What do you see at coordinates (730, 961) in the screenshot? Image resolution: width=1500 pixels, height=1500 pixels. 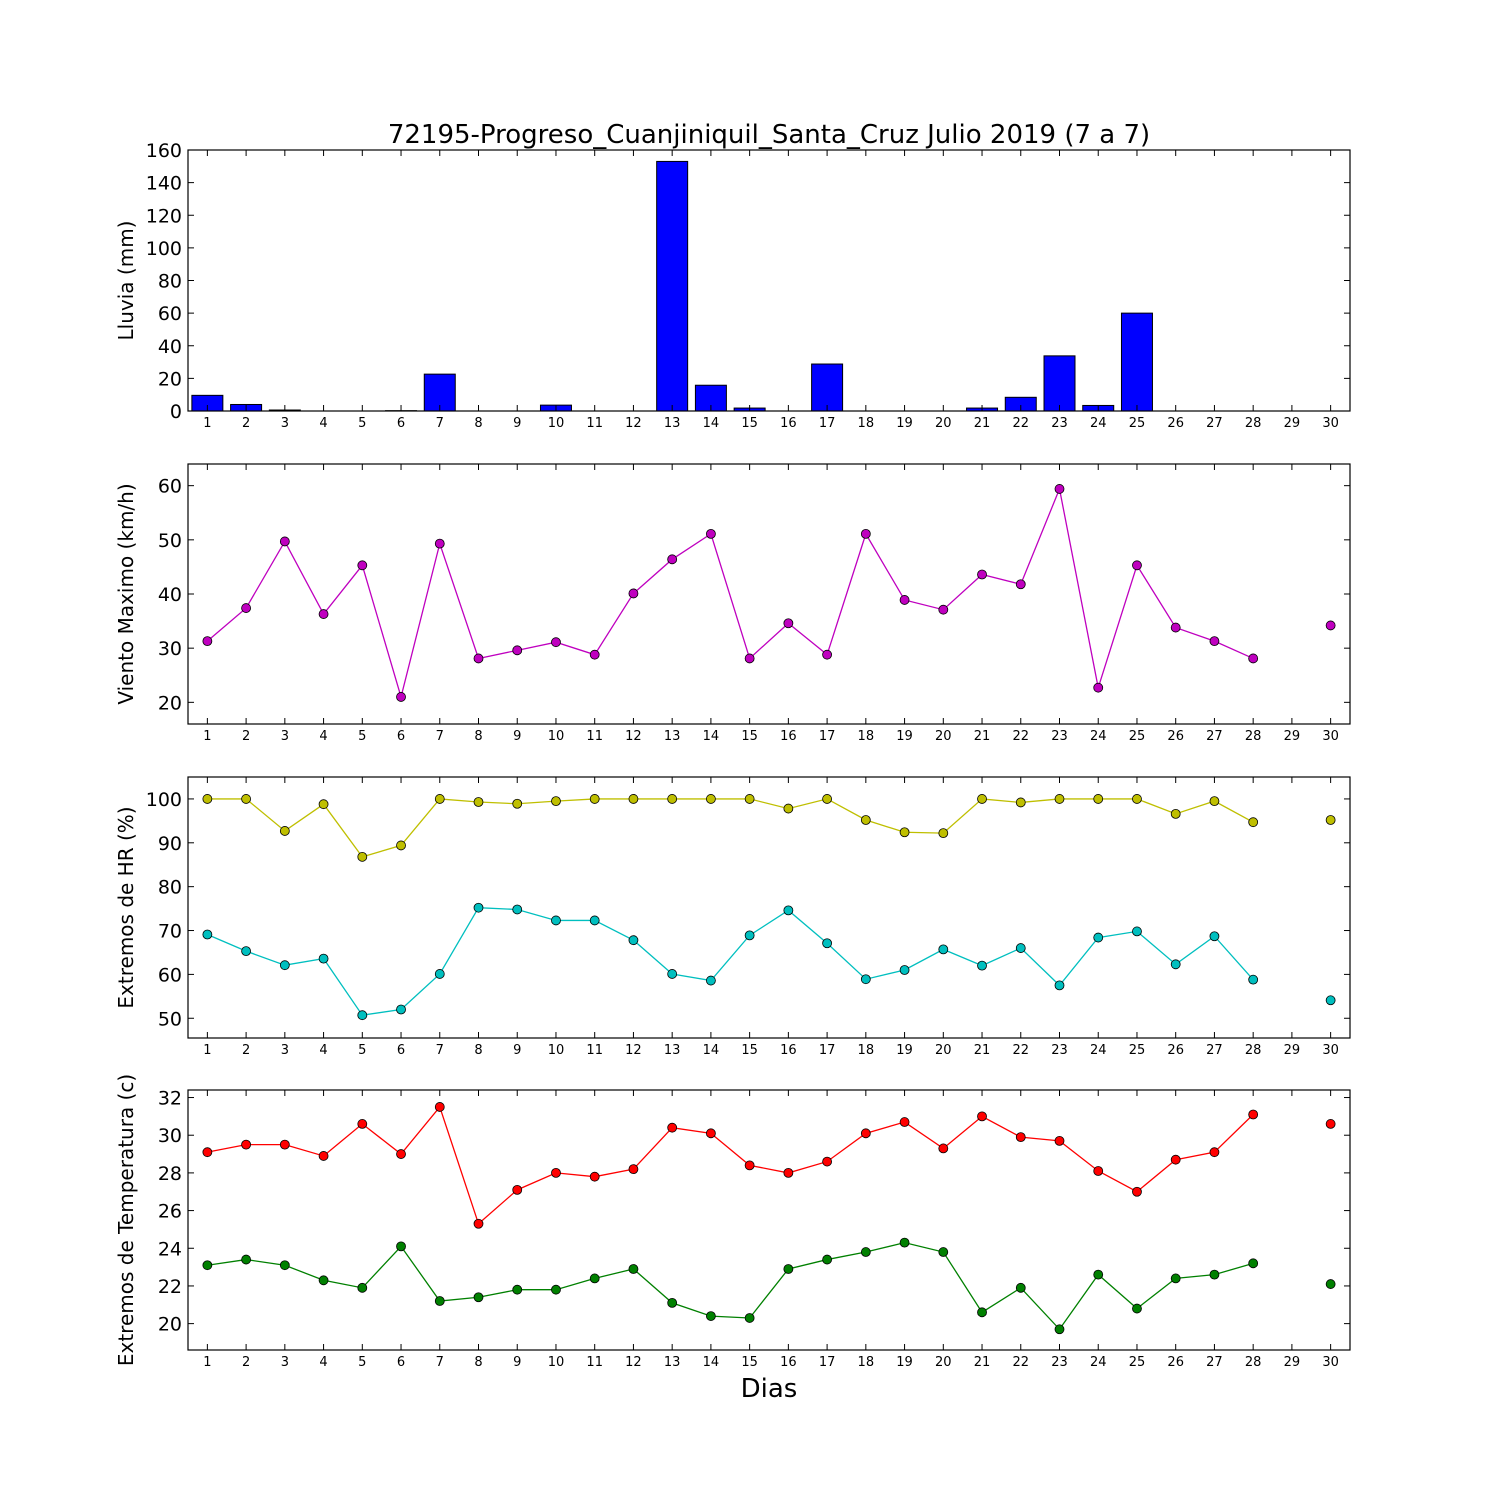 I see `series-line` at bounding box center [730, 961].